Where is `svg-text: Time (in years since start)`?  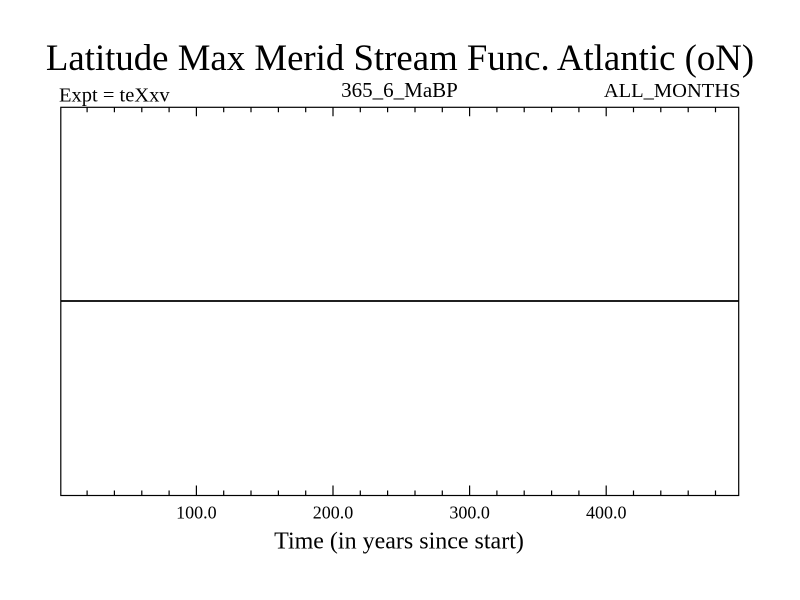 svg-text: Time (in years since start) is located at coordinates (399, 542).